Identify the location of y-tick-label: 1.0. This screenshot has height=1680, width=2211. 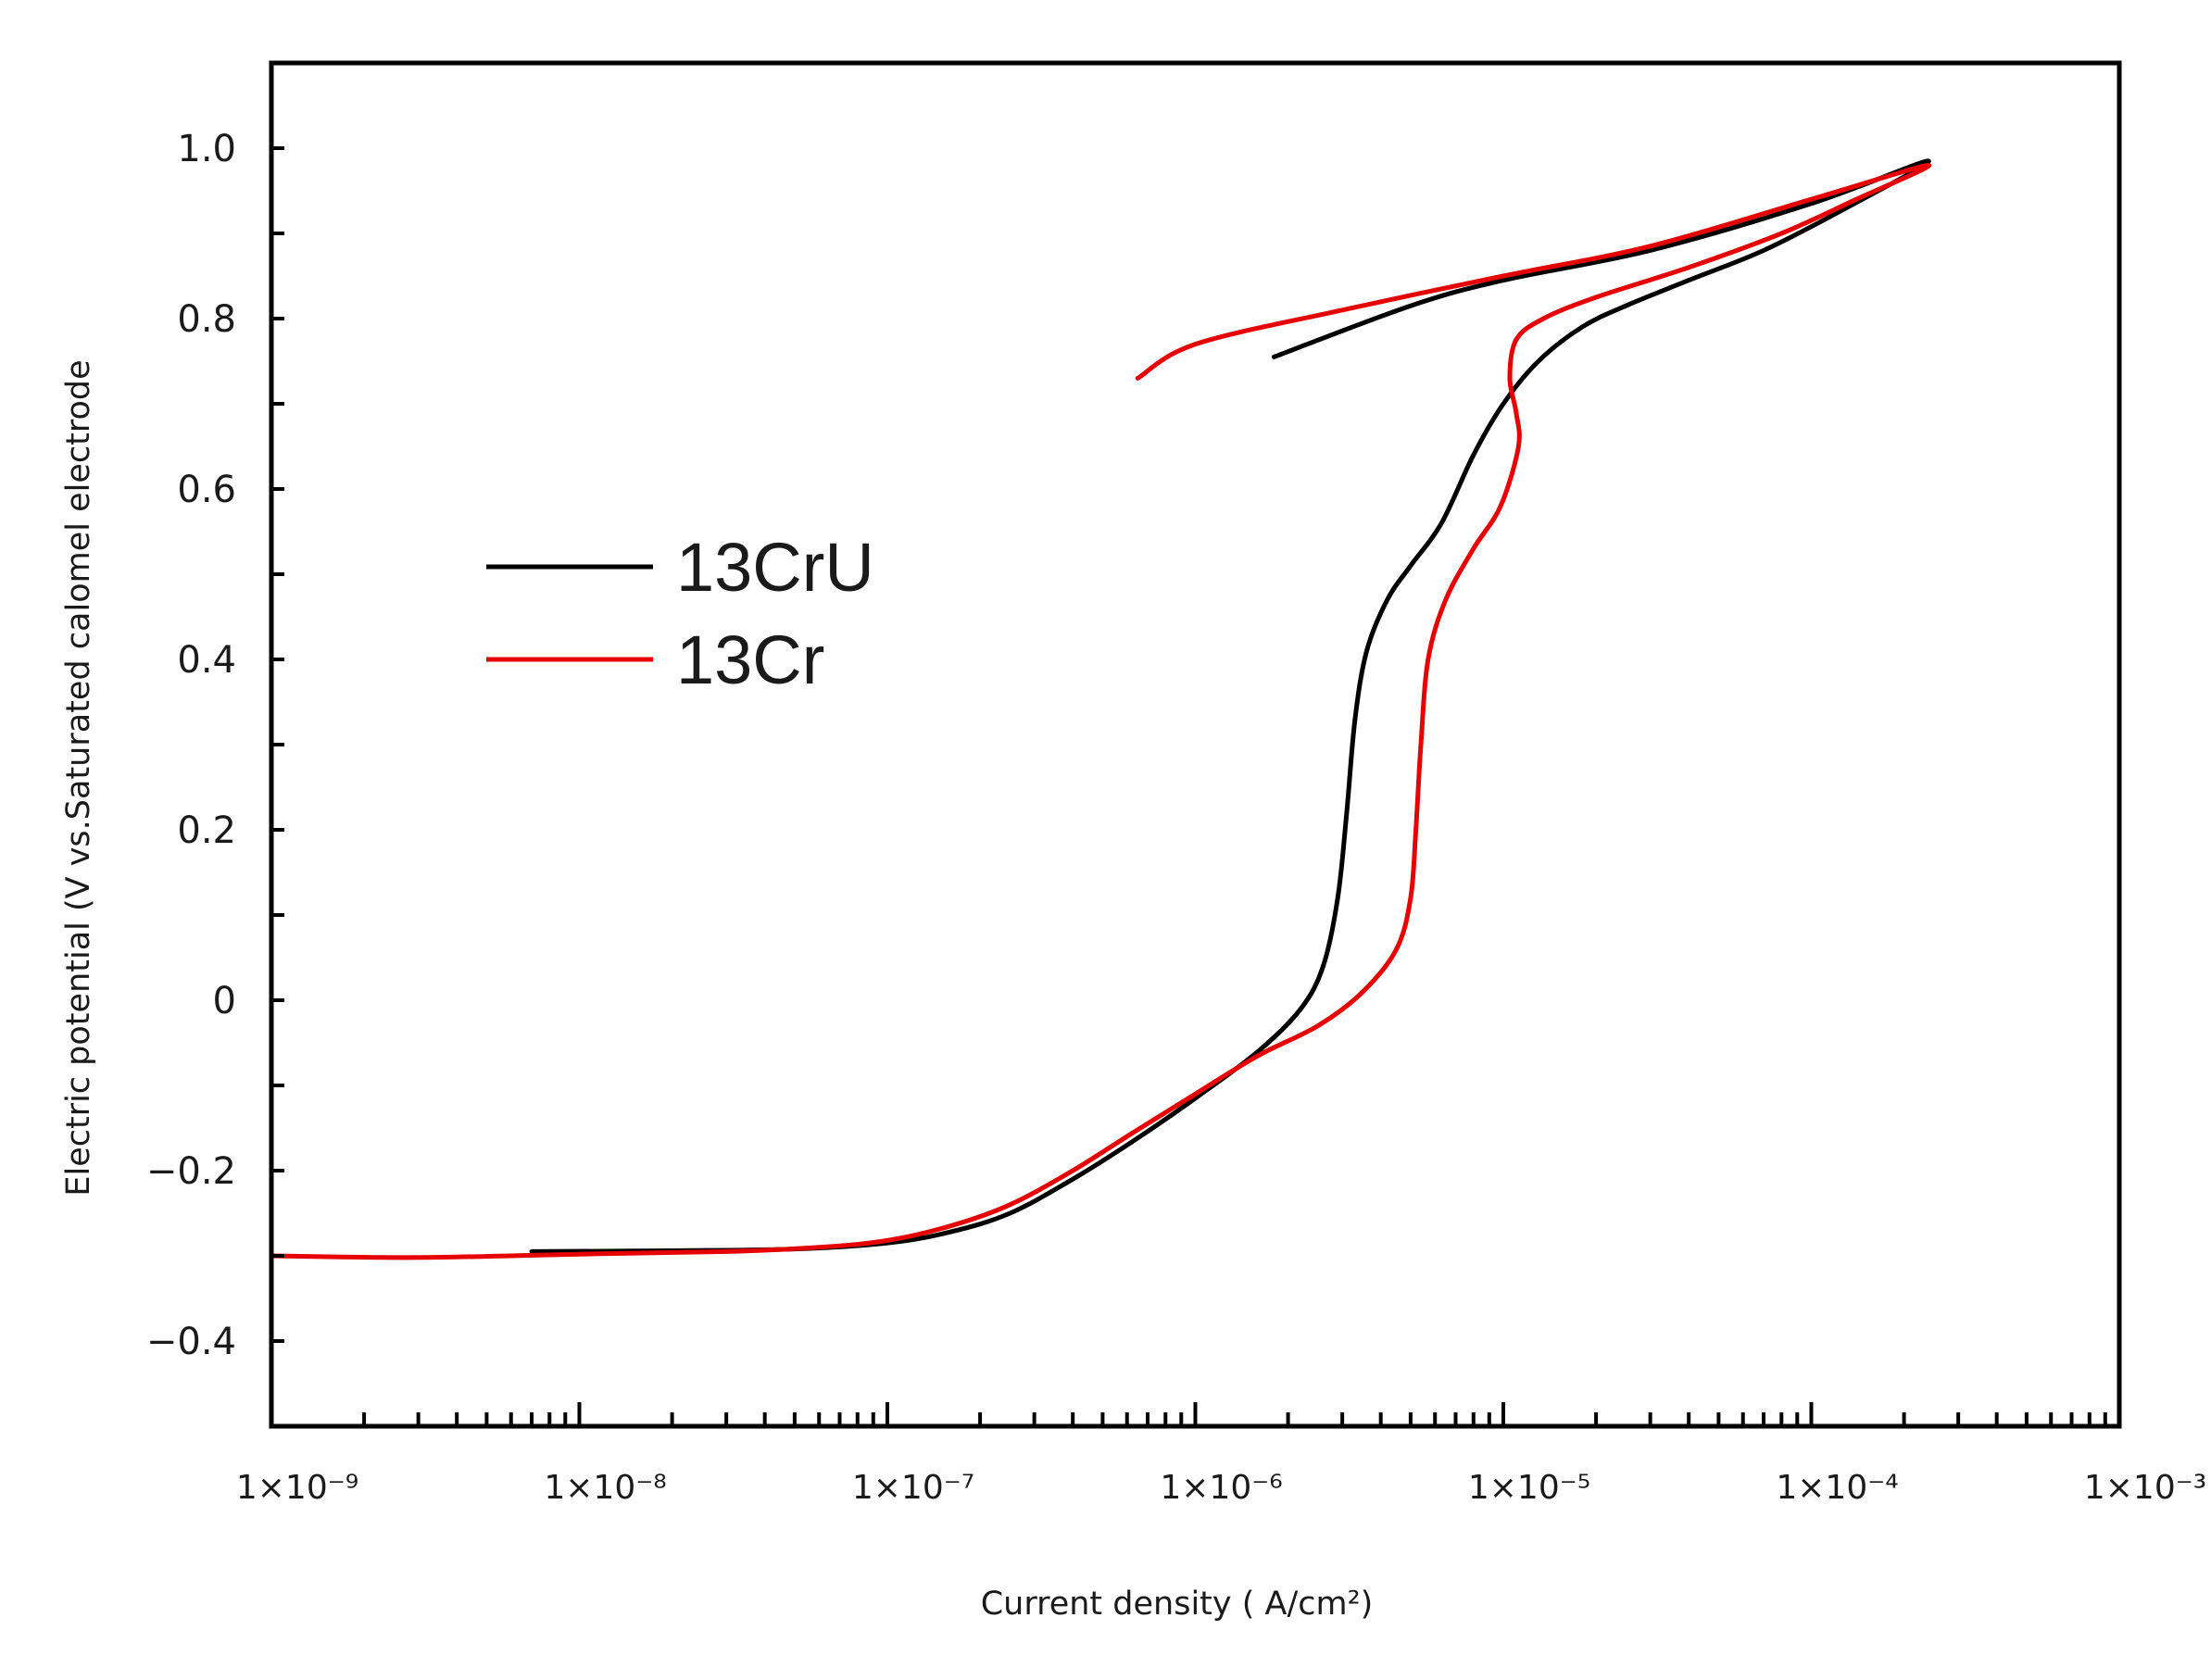
(206, 149).